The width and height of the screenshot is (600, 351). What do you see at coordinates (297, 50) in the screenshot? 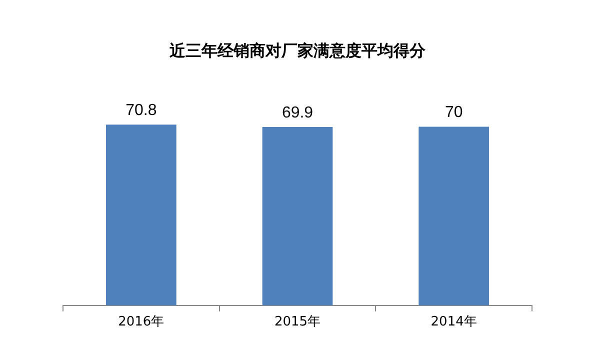
I see `chart-title: 近三年经销商对厂家满意度平均得分` at bounding box center [297, 50].